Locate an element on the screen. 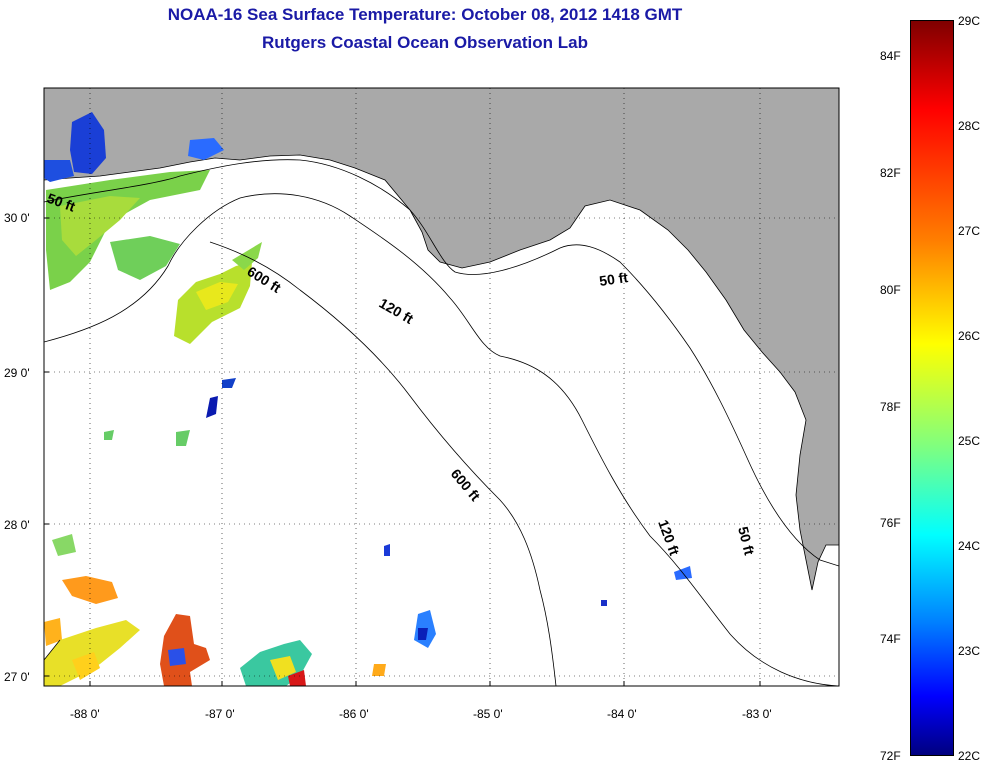  colorbar is located at coordinates (932, 388).